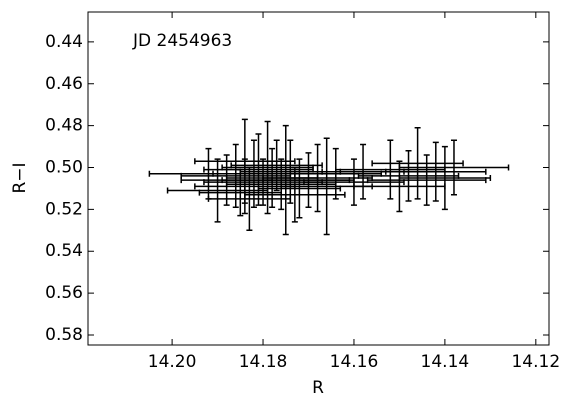 The height and width of the screenshot is (411, 565). Describe the element at coordinates (182, 41) in the screenshot. I see `annotation: JD 2454963` at that location.